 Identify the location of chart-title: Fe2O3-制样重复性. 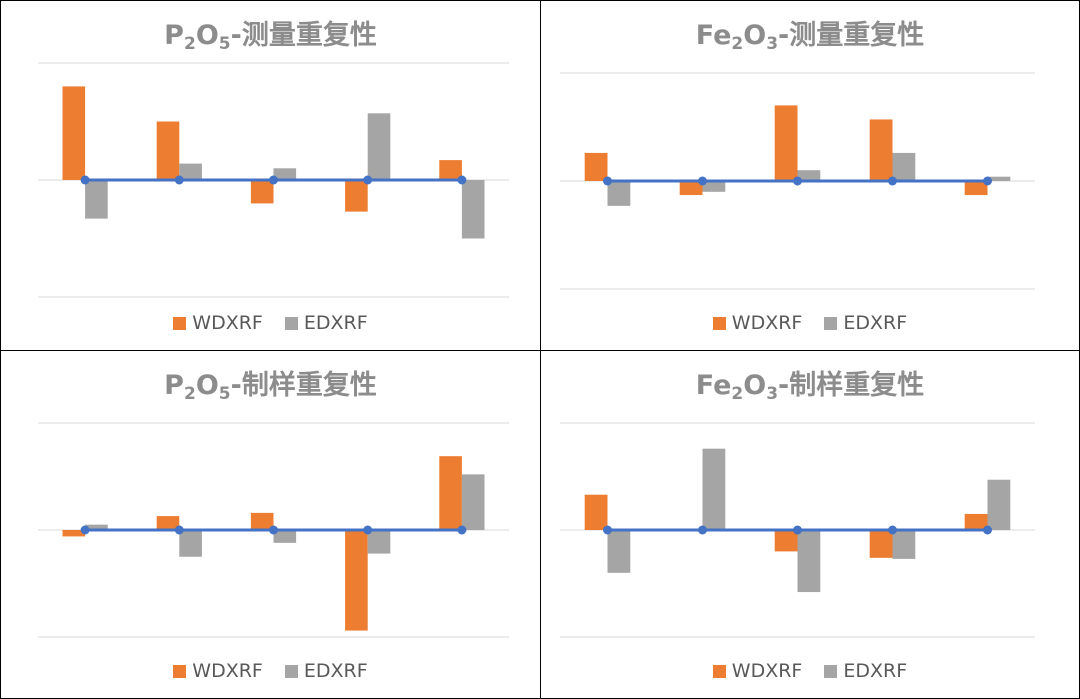
(810, 387).